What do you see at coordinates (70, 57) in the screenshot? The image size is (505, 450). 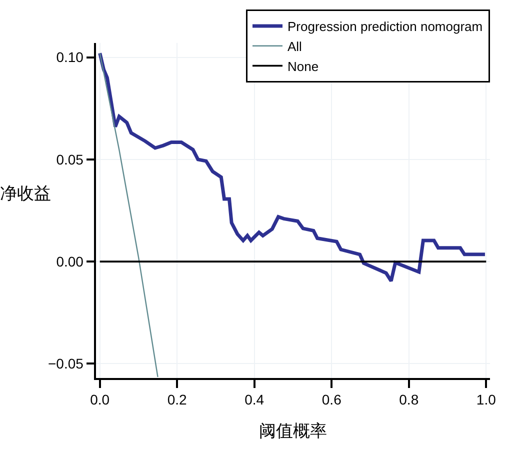 I see `y-tick-label: 0.10` at bounding box center [70, 57].